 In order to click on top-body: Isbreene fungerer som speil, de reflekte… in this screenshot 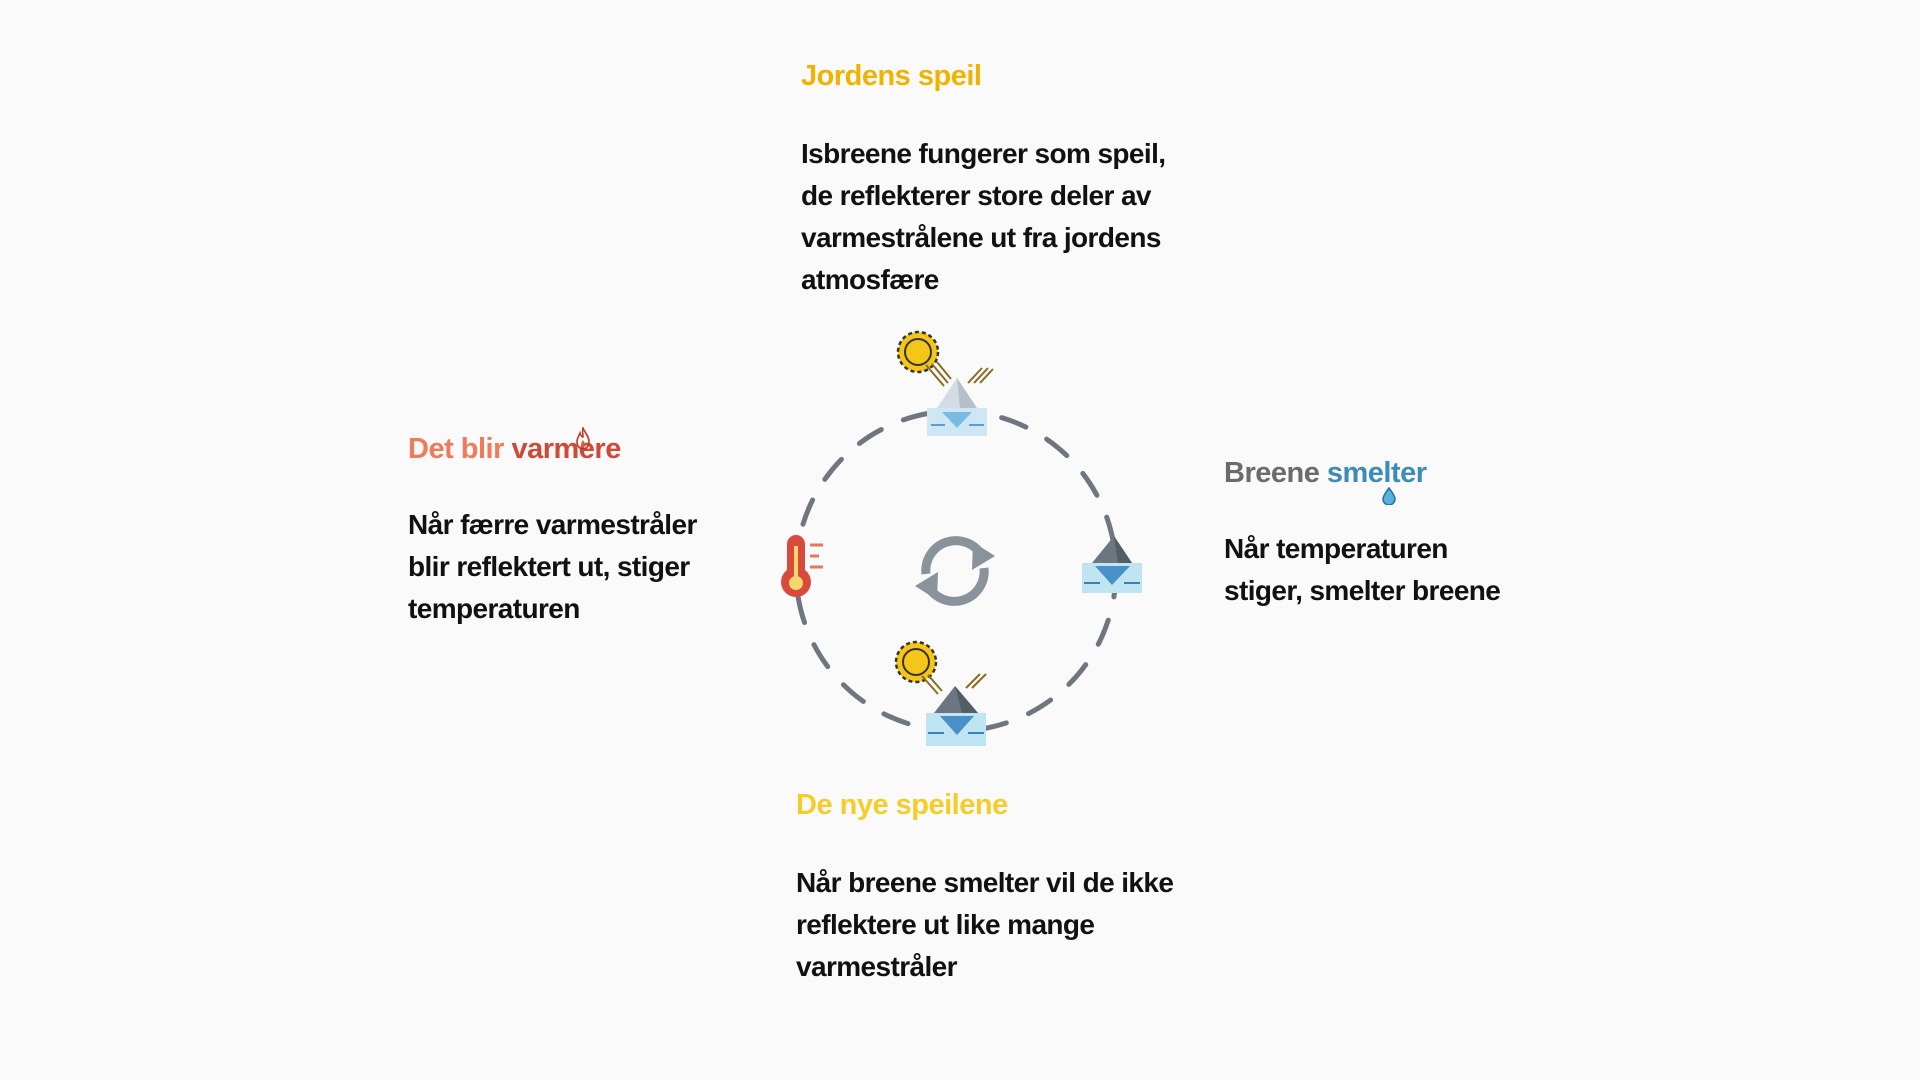, I will do `click(983, 216)`.